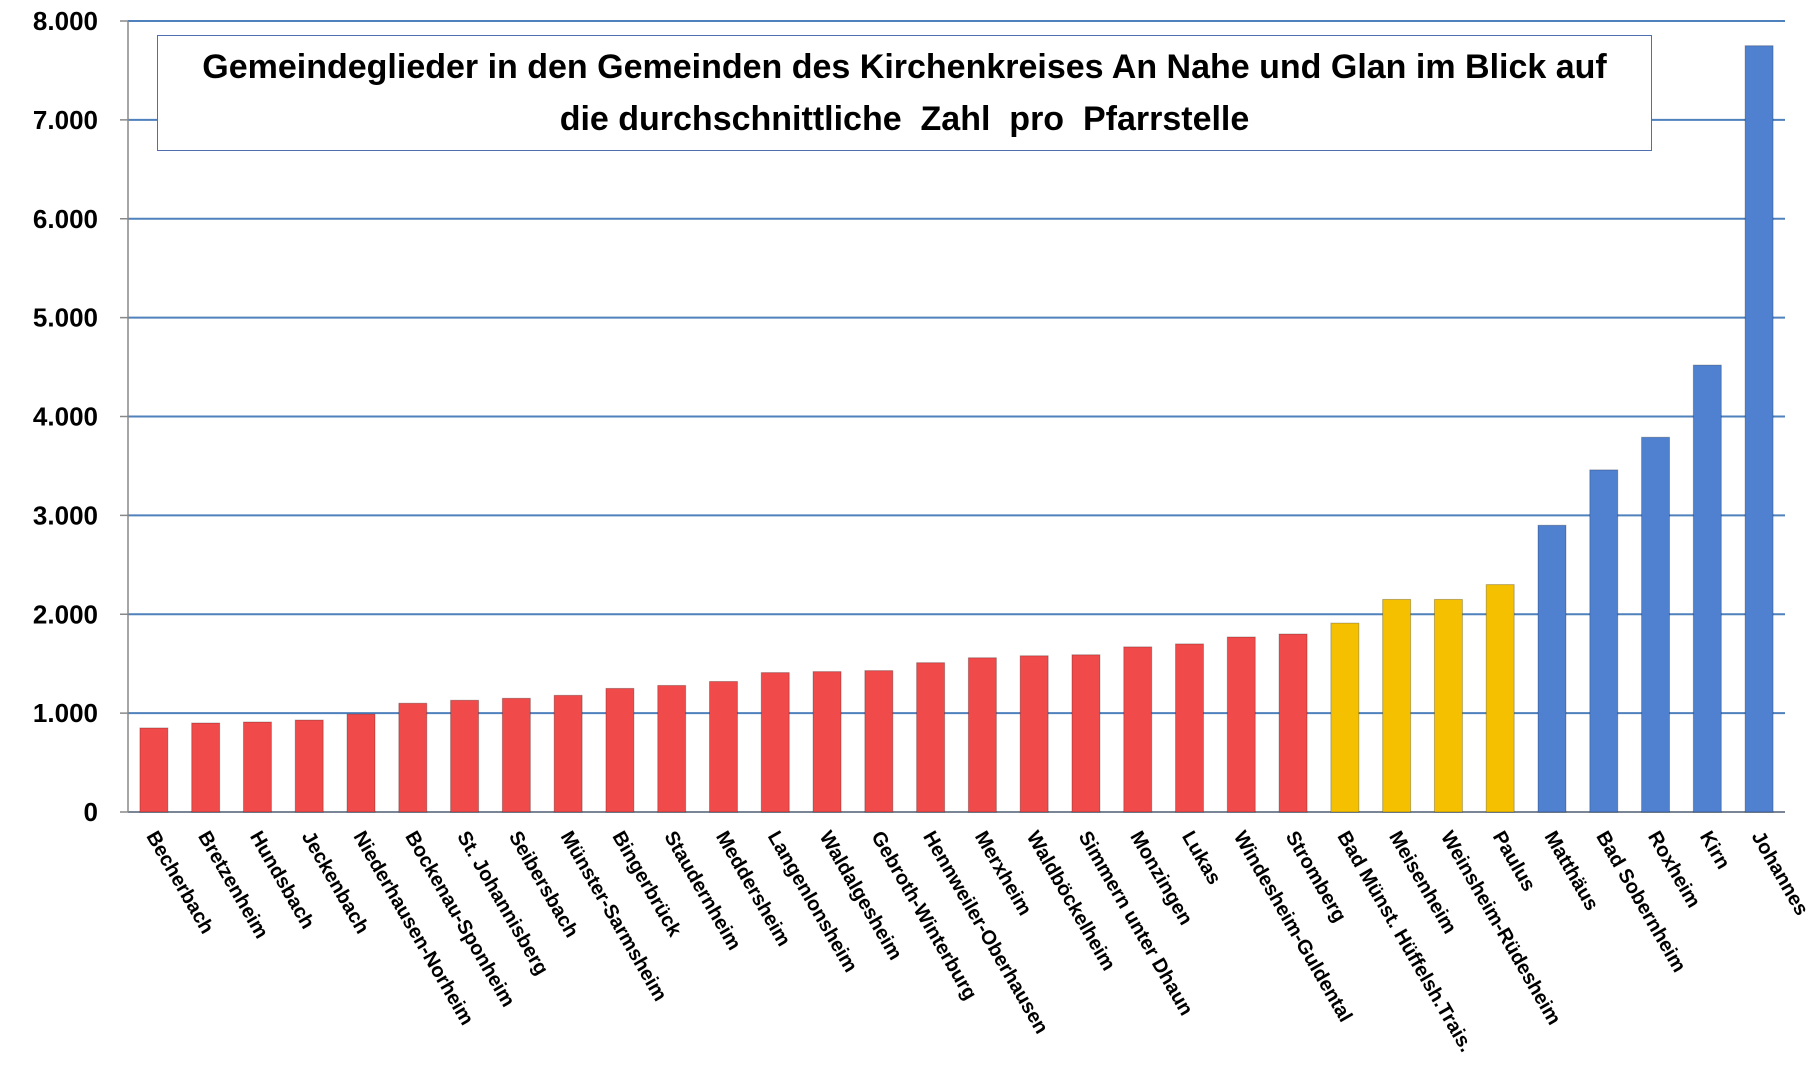 Image resolution: width=1817 pixels, height=1091 pixels. I want to click on x-tick-label: Paulus, so click(1514, 862).